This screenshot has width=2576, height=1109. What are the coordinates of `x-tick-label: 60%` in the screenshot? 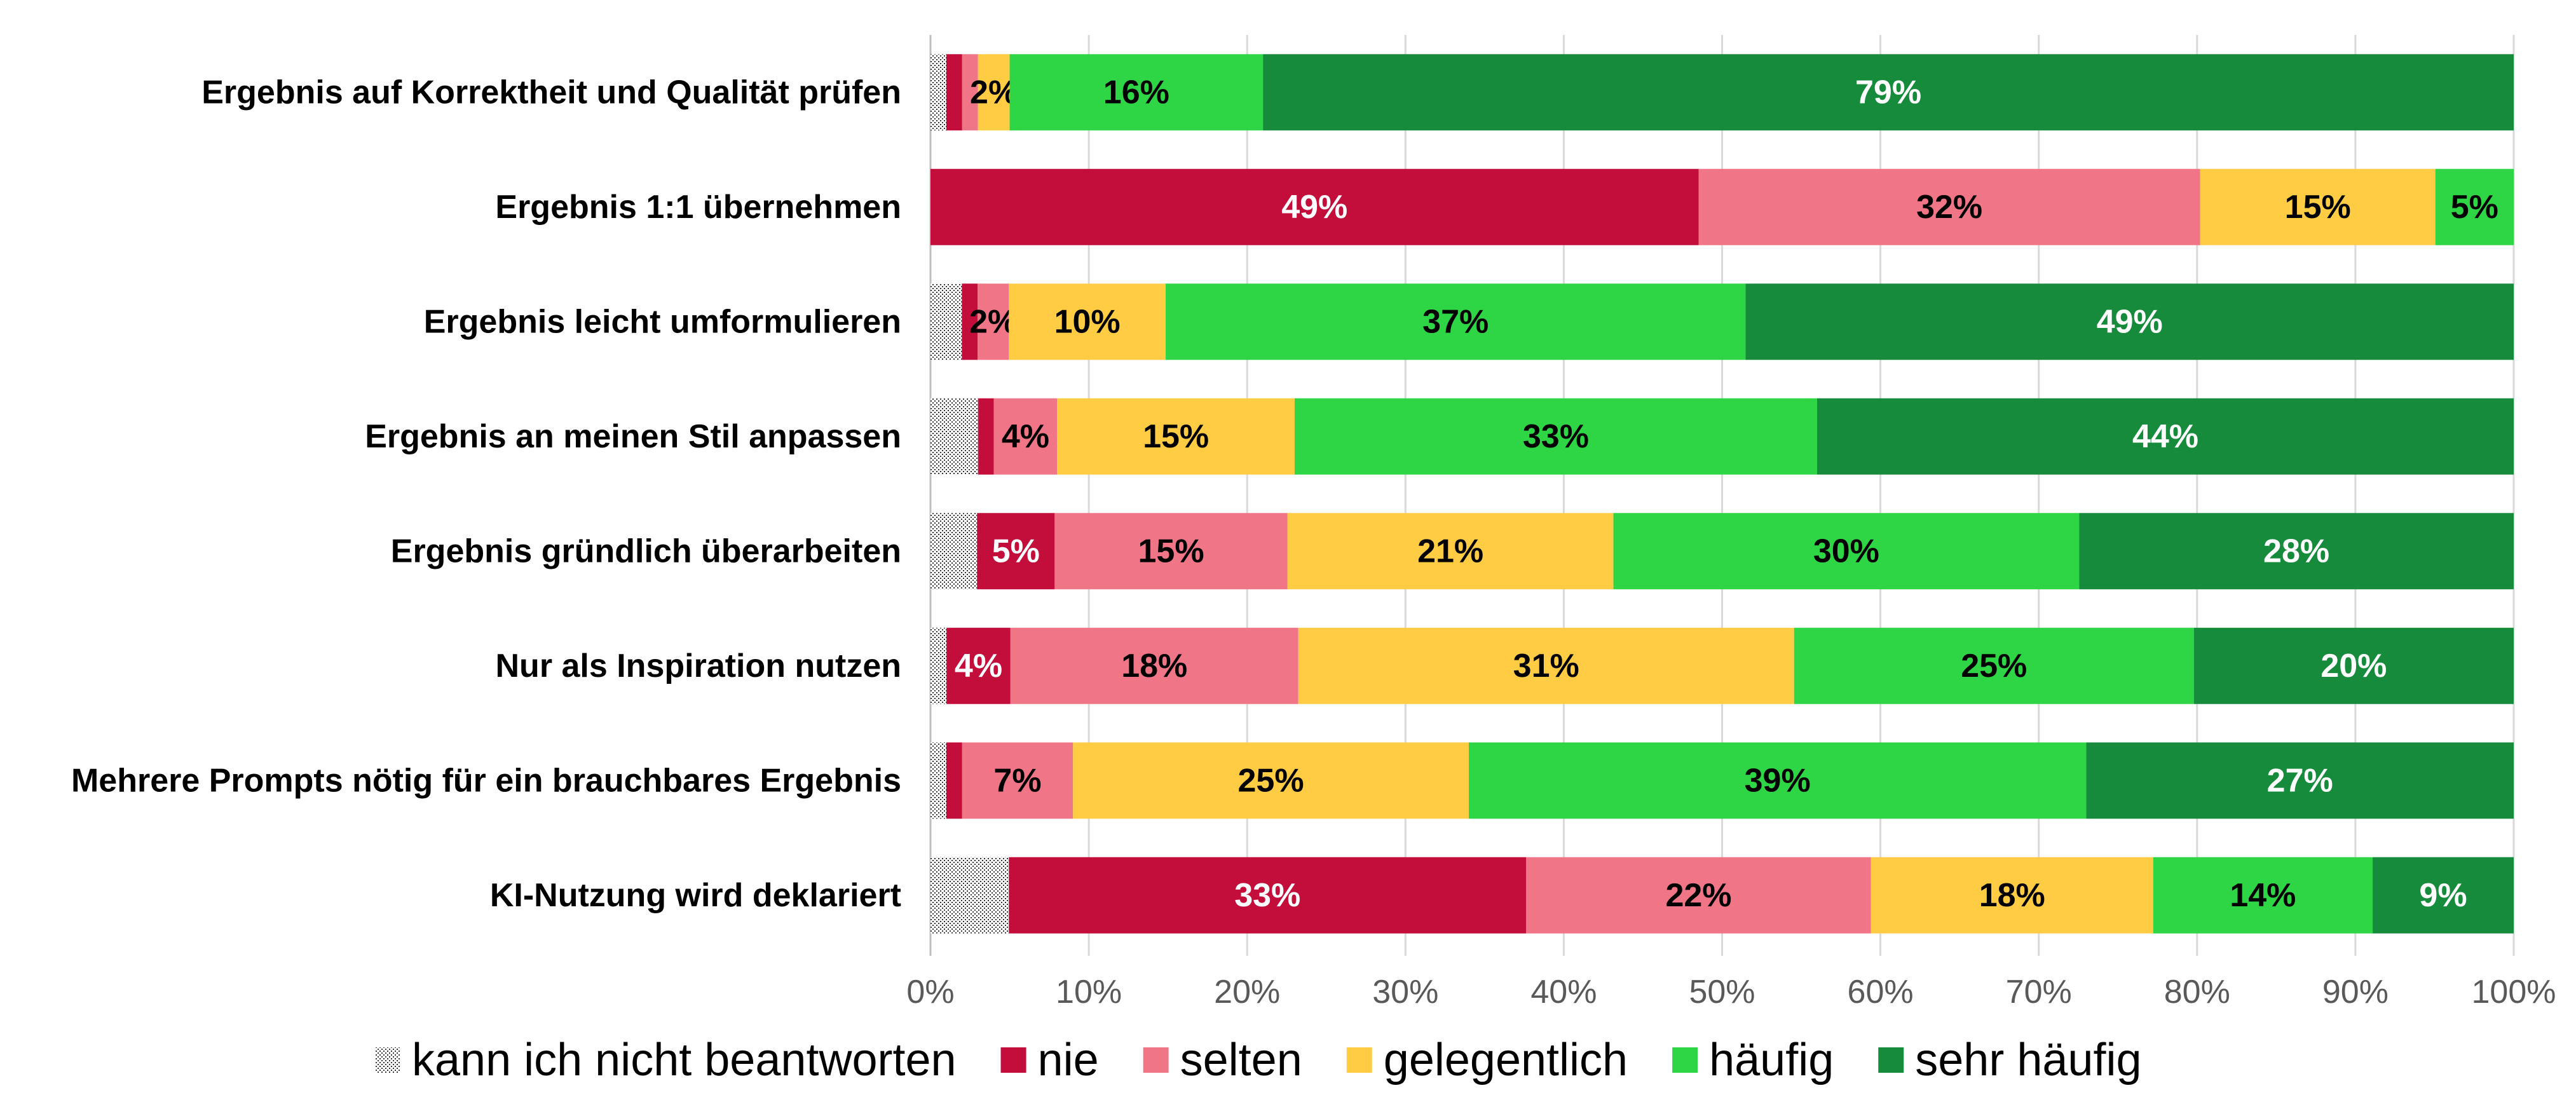 It's located at (1881, 992).